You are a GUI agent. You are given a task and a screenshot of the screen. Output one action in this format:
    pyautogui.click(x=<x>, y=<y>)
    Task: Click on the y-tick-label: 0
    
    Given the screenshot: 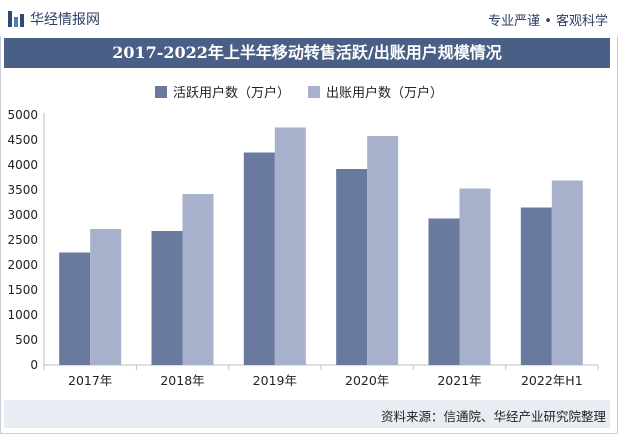 What is the action you would take?
    pyautogui.click(x=34, y=365)
    